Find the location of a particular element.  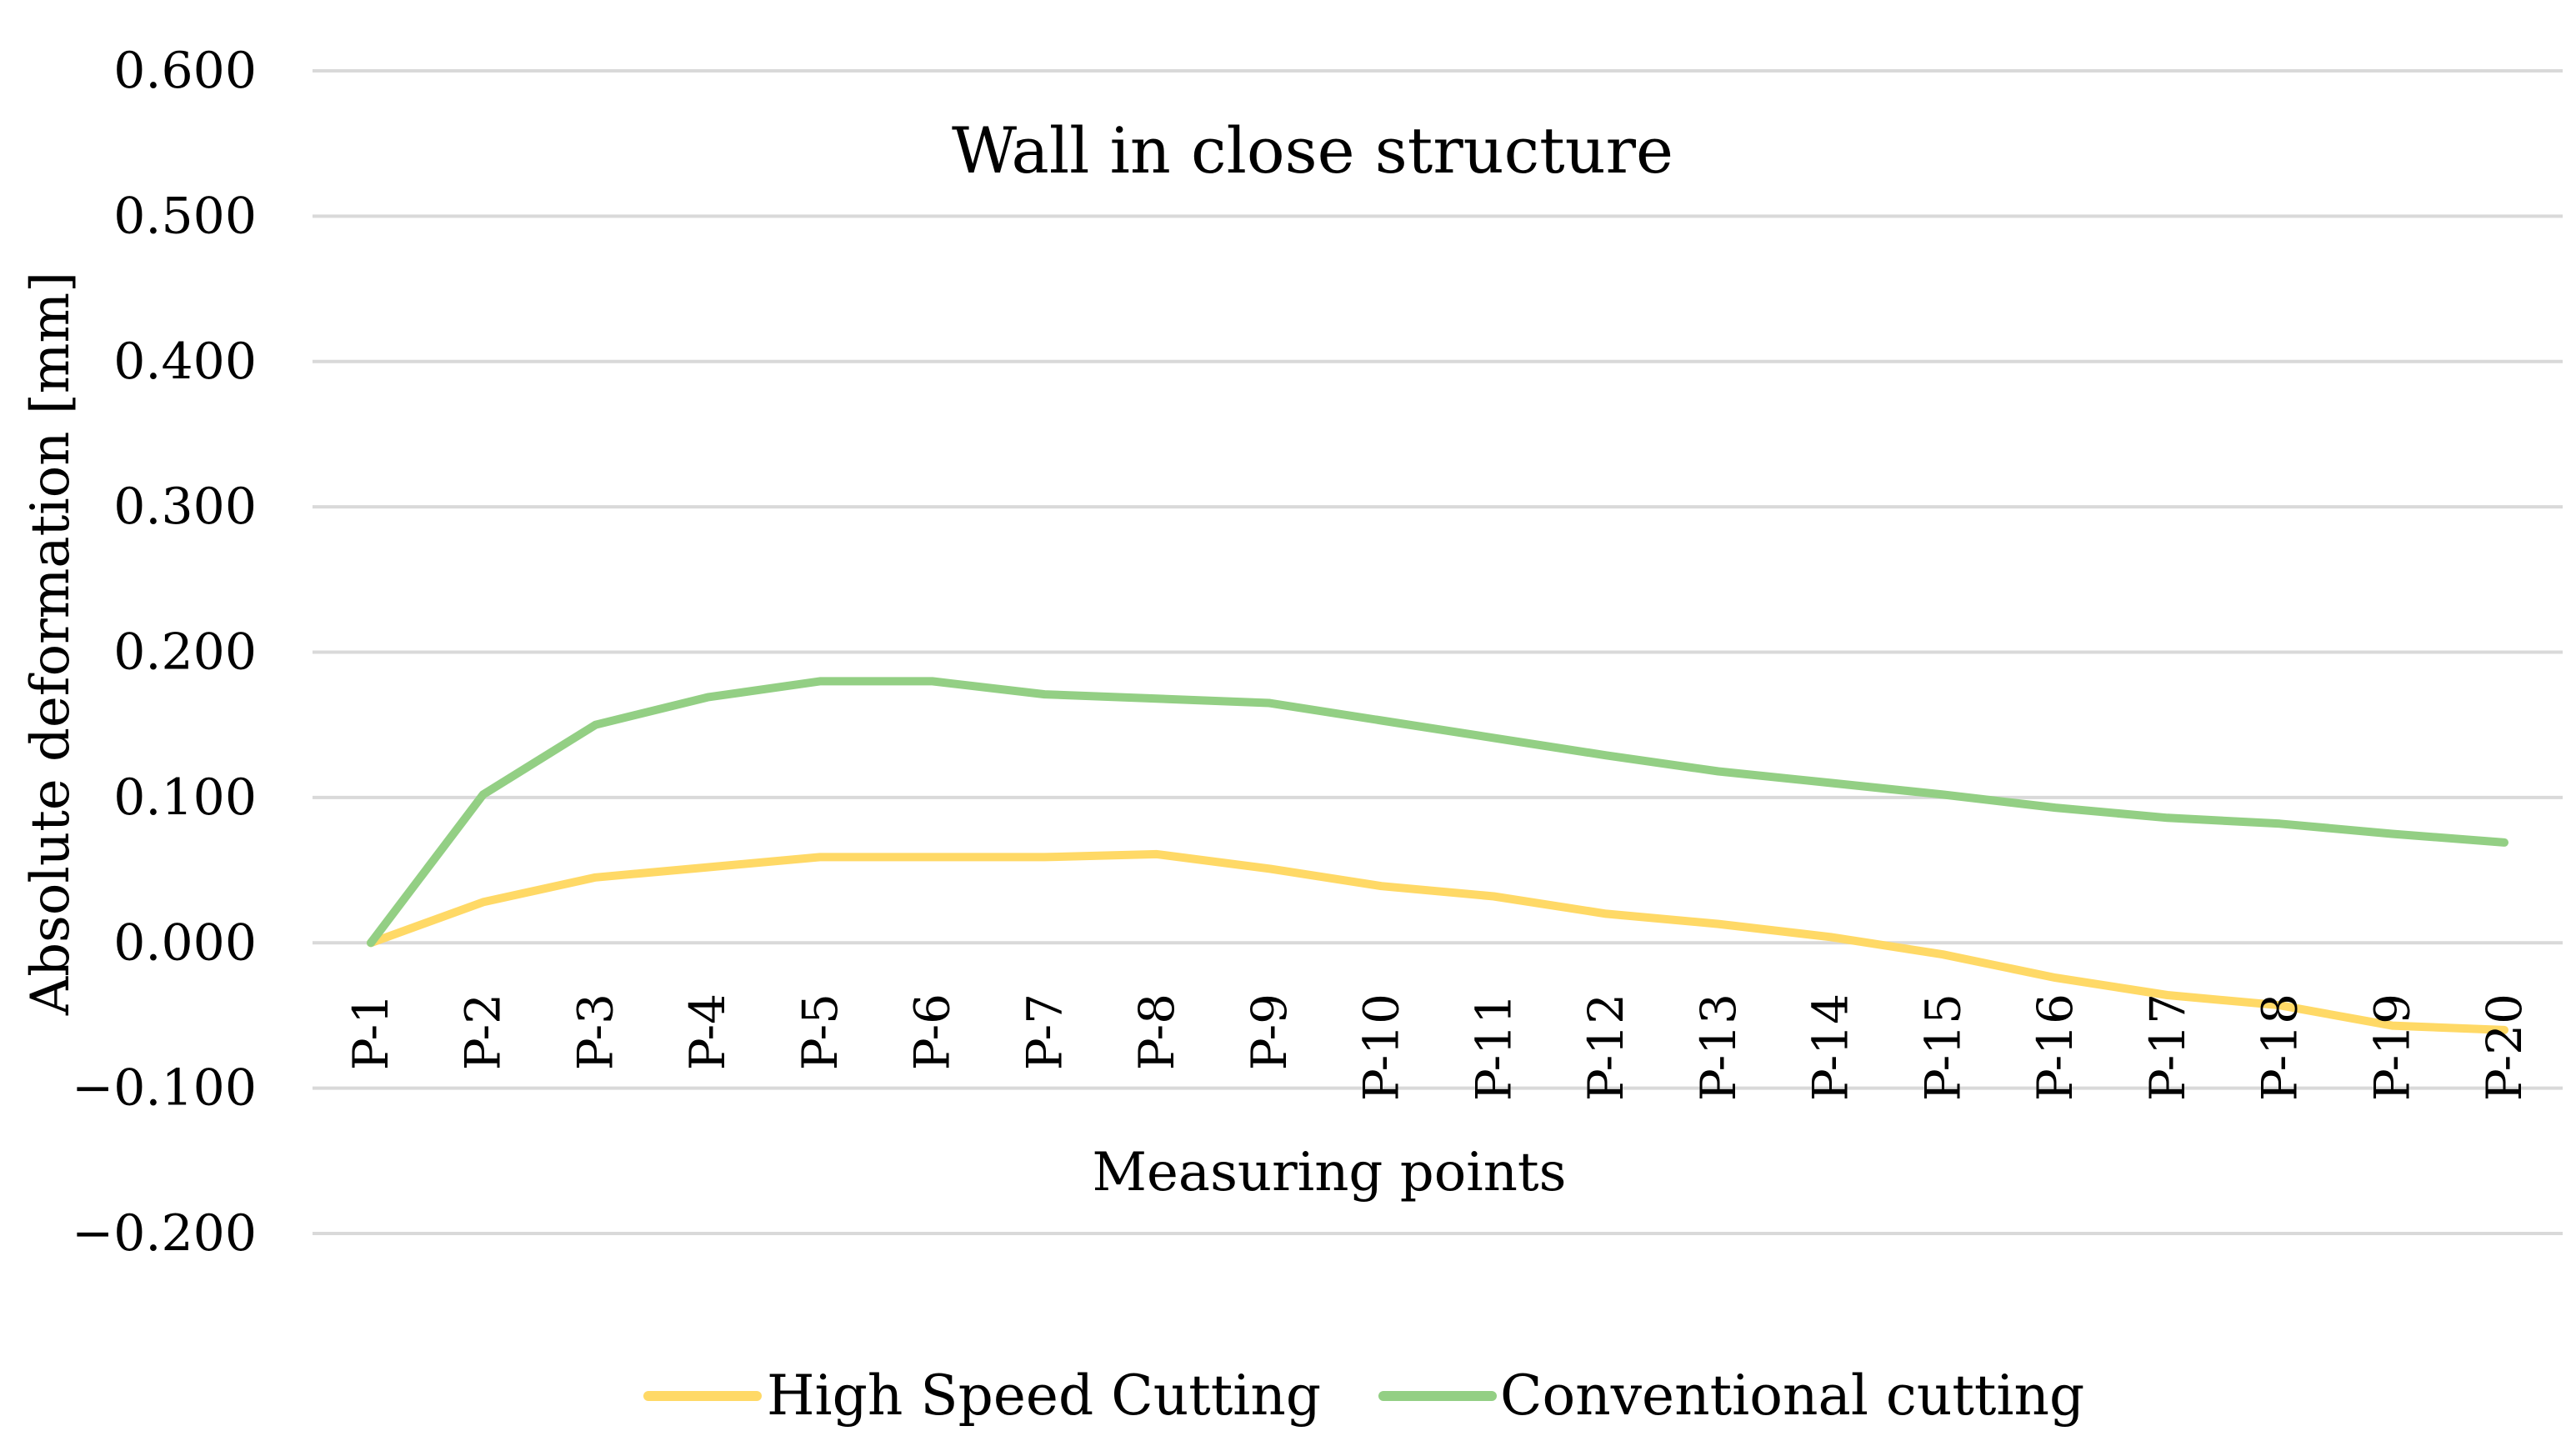

x-tick-label: P-3 is located at coordinates (595, 1031).